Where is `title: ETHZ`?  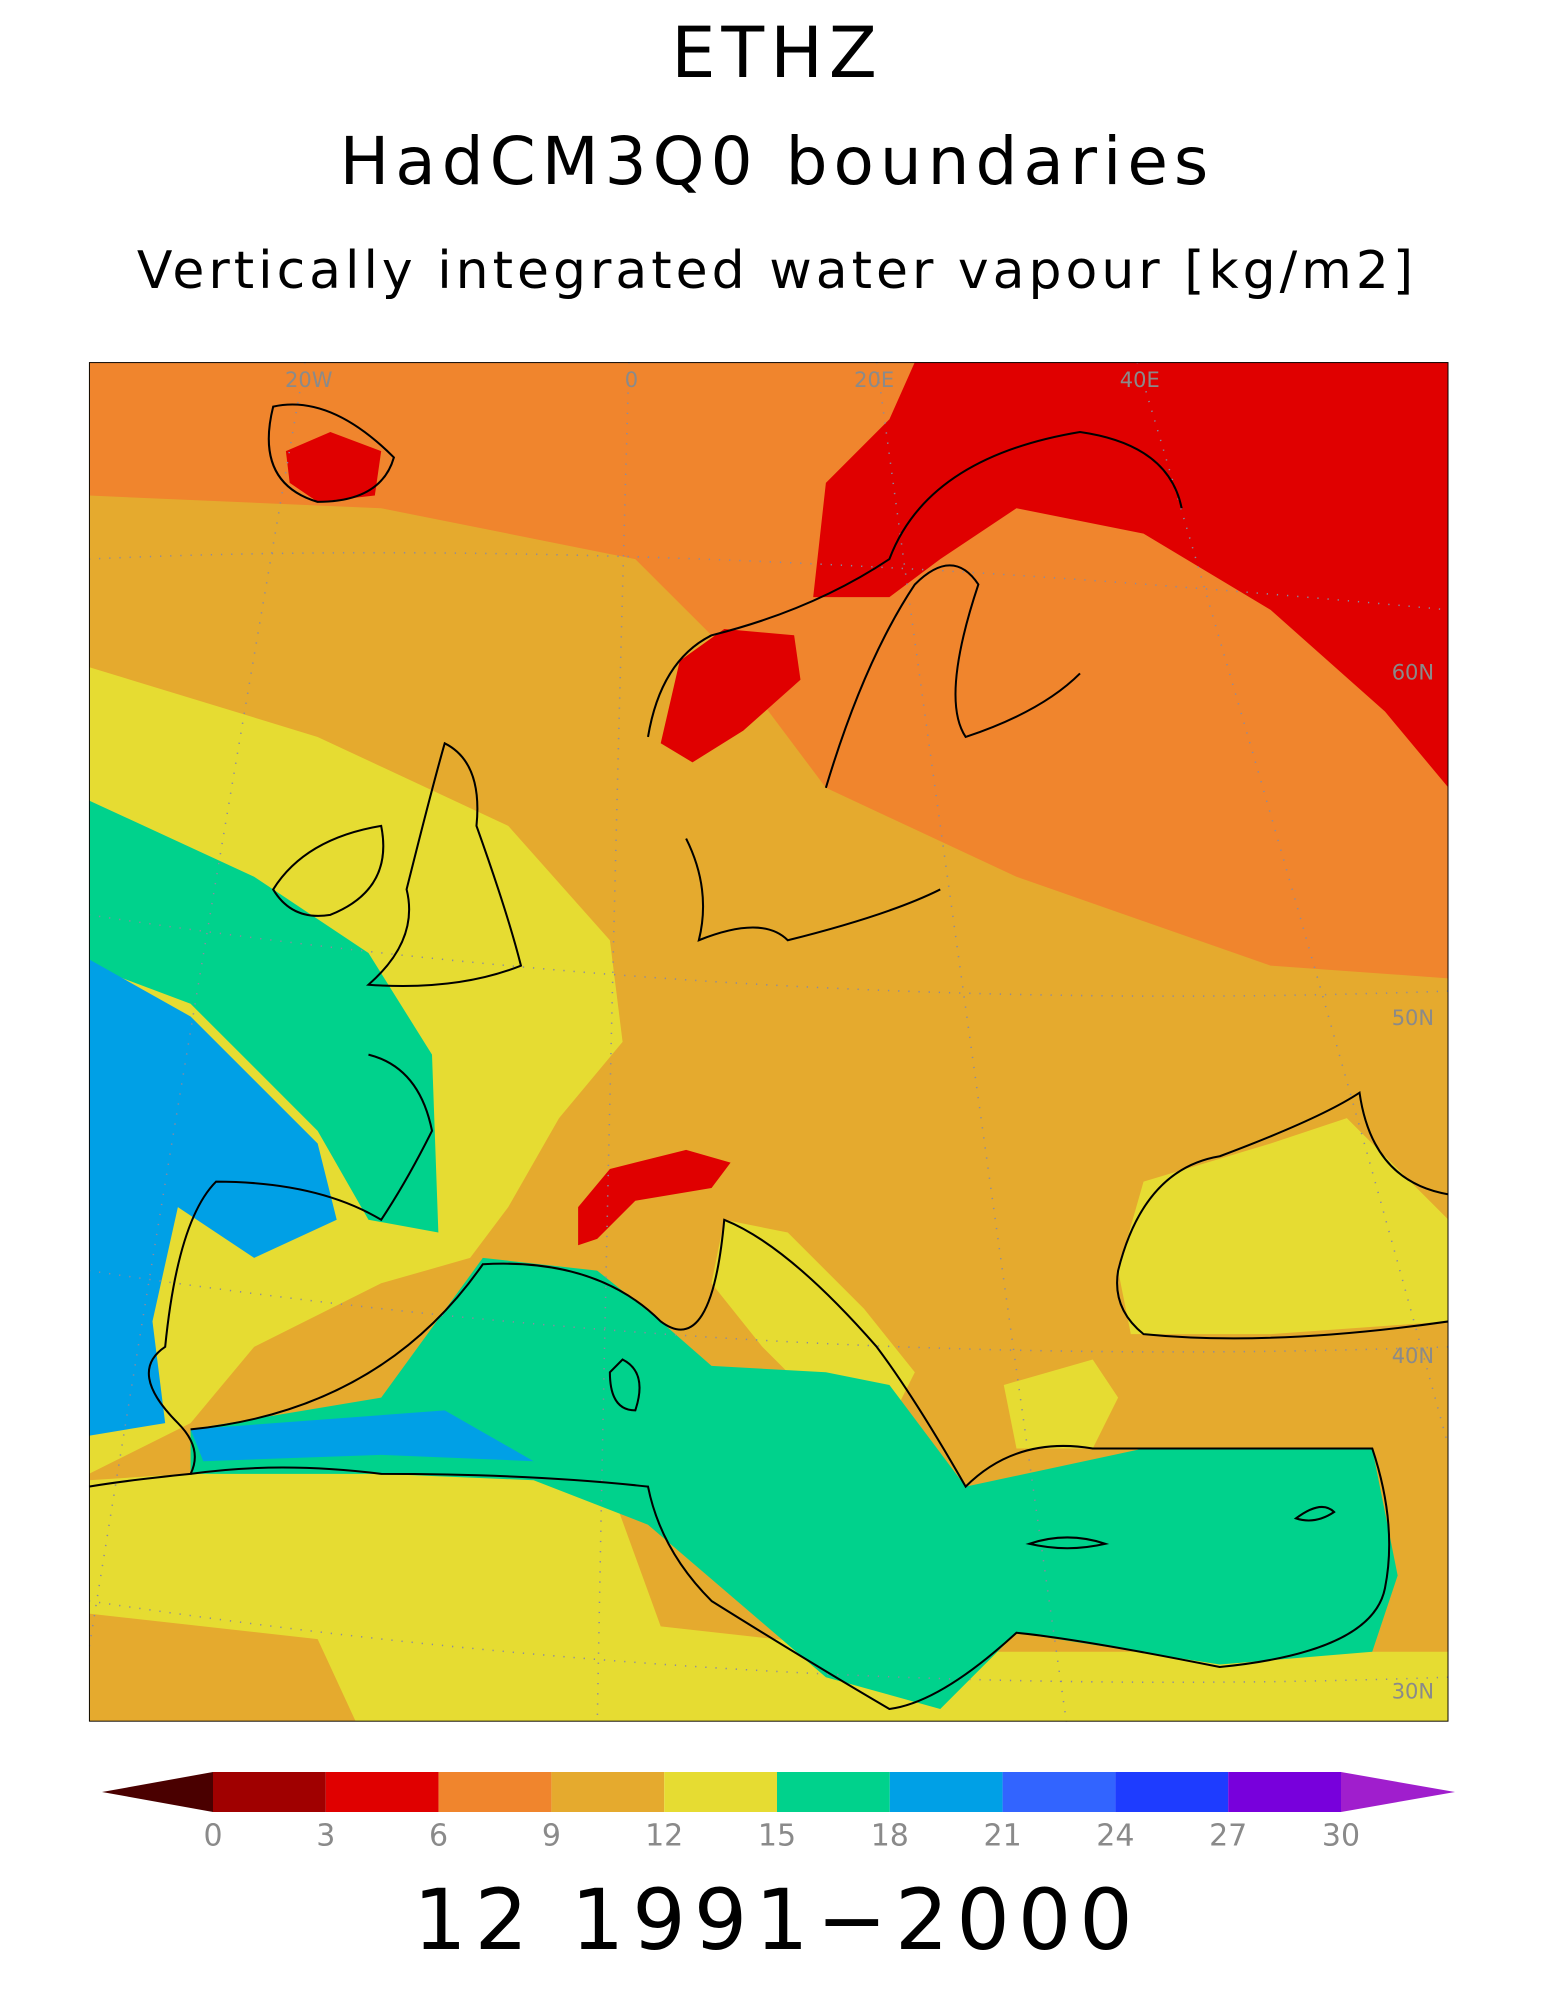
title: ETHZ is located at coordinates (777, 53).